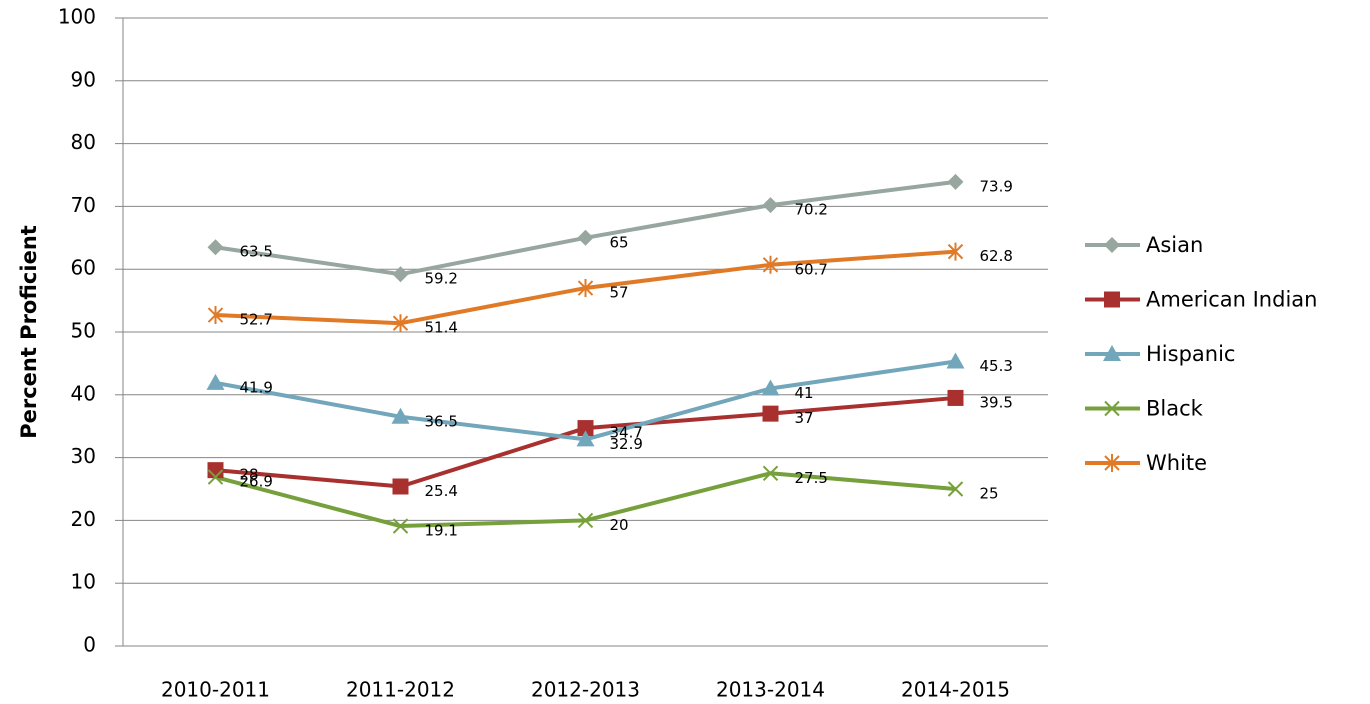 The height and width of the screenshot is (704, 1370). I want to click on data-label: 25.4, so click(441, 491).